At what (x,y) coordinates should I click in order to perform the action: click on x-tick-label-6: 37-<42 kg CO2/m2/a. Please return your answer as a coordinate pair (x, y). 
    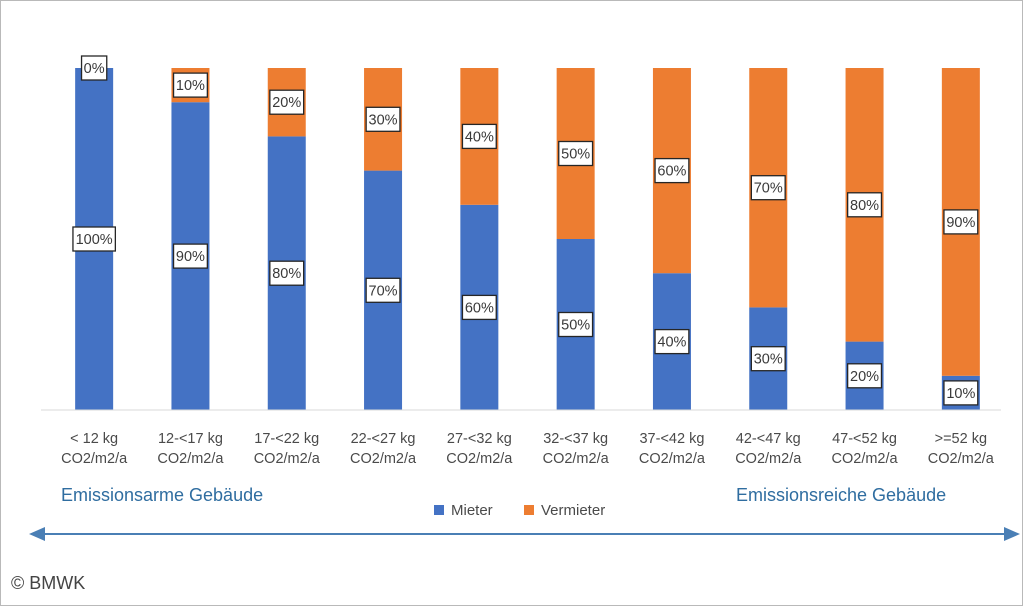
    Looking at the image, I should click on (672, 449).